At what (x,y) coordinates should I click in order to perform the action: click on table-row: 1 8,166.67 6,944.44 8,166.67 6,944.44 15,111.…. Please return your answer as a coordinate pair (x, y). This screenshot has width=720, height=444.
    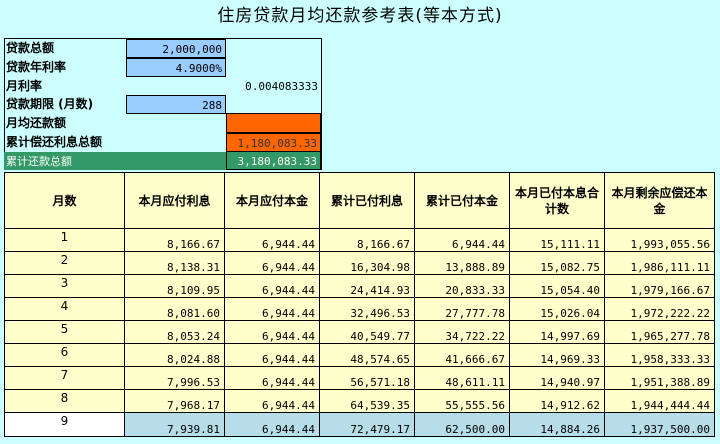
    Looking at the image, I should click on (359, 240).